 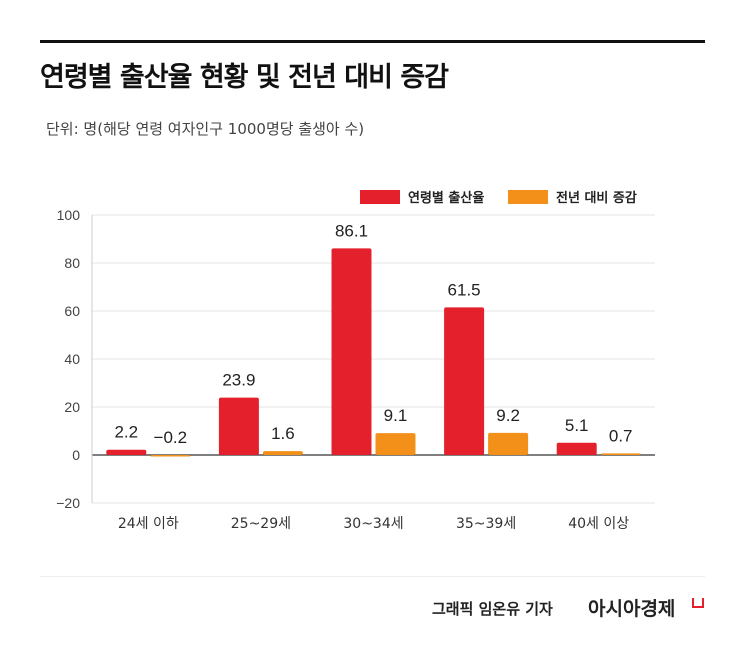 I want to click on legend-label: 연령별 출산율, so click(x=446, y=198).